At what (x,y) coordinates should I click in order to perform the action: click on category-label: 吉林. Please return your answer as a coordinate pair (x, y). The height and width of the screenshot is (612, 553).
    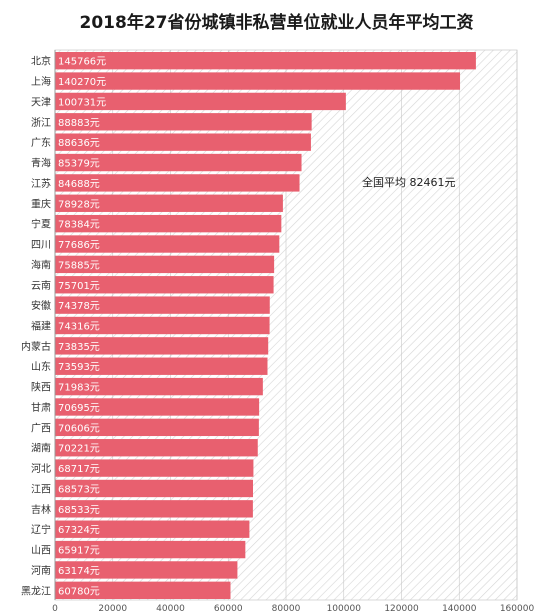
    Looking at the image, I should click on (41, 509).